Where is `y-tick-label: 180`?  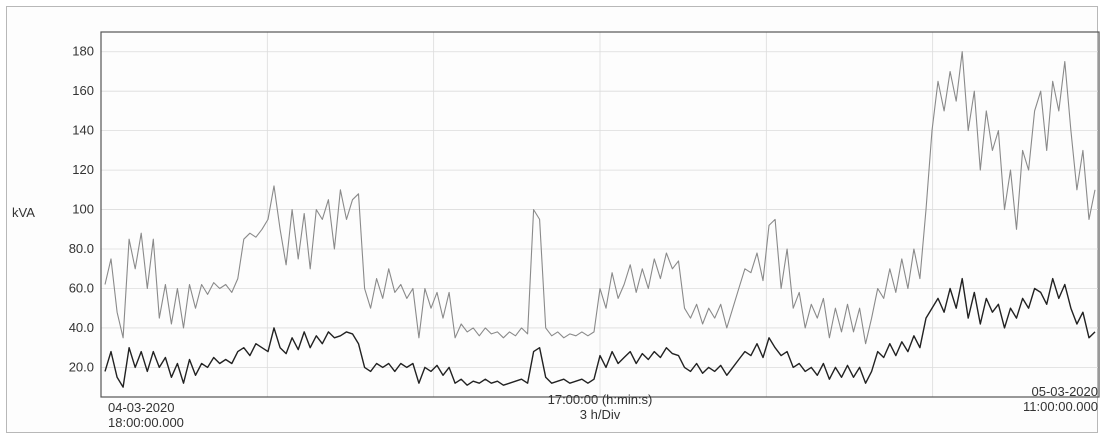 y-tick-label: 180 is located at coordinates (83, 51).